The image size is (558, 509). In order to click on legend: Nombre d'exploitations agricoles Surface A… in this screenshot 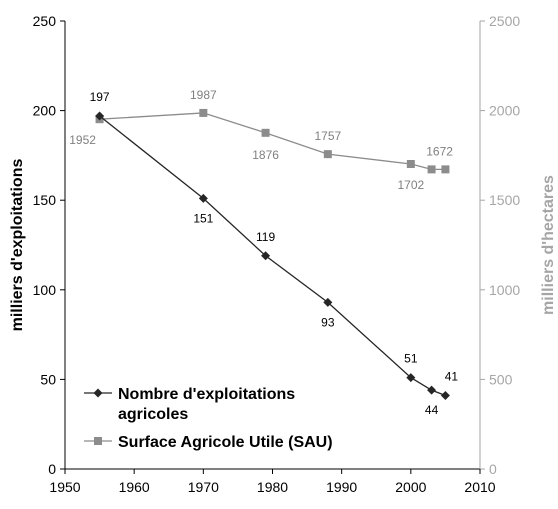, I will do `click(208, 418)`.